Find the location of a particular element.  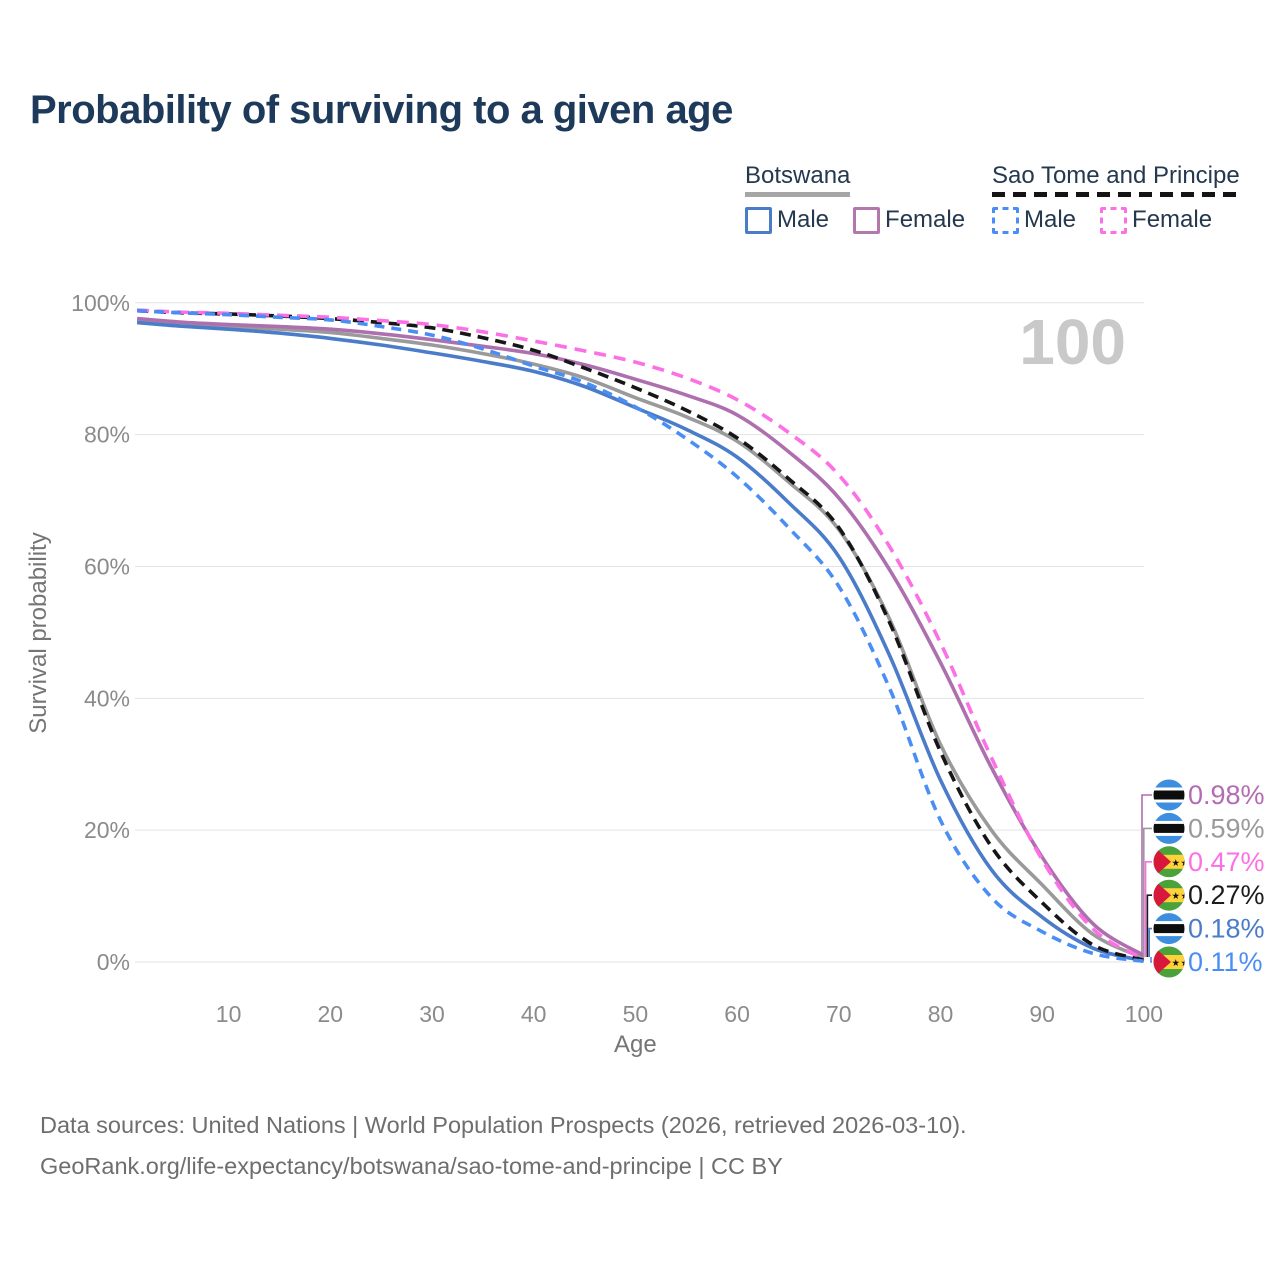

swatch-sao-tome-male-icon is located at coordinates (1005, 220).